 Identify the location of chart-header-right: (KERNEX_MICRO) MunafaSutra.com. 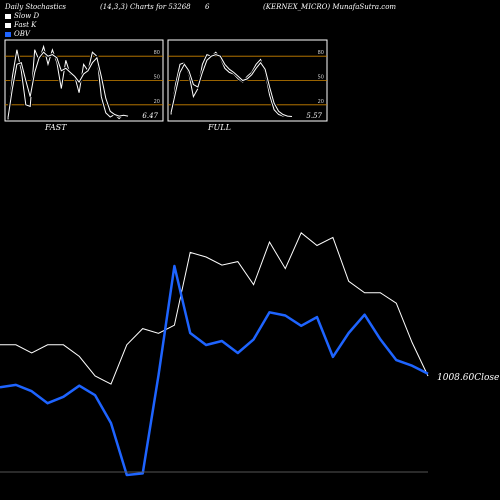
(330, 7).